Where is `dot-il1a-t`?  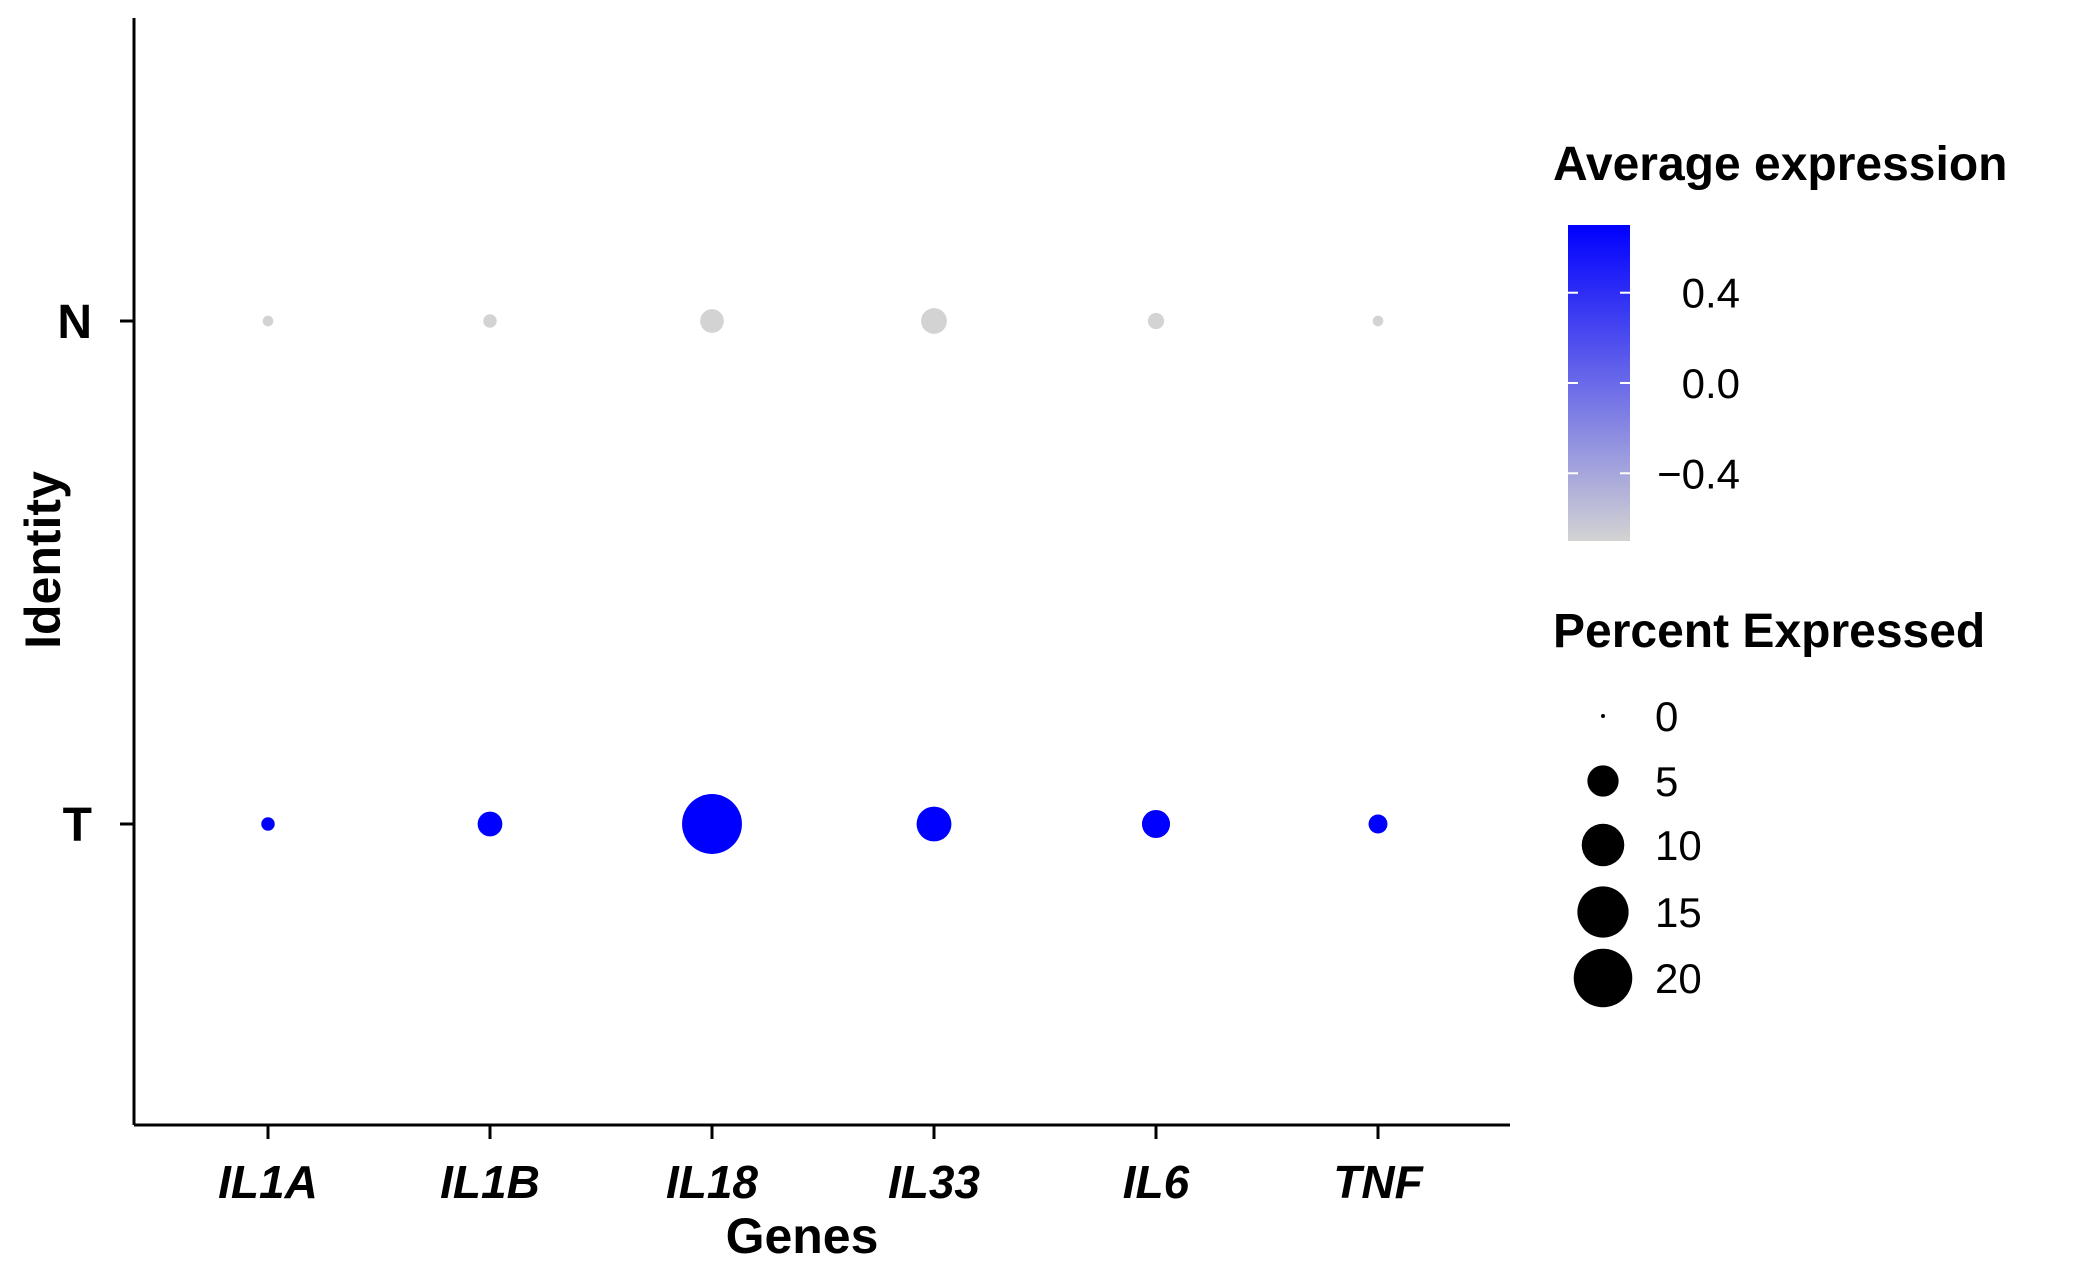 dot-il1a-t is located at coordinates (268, 824).